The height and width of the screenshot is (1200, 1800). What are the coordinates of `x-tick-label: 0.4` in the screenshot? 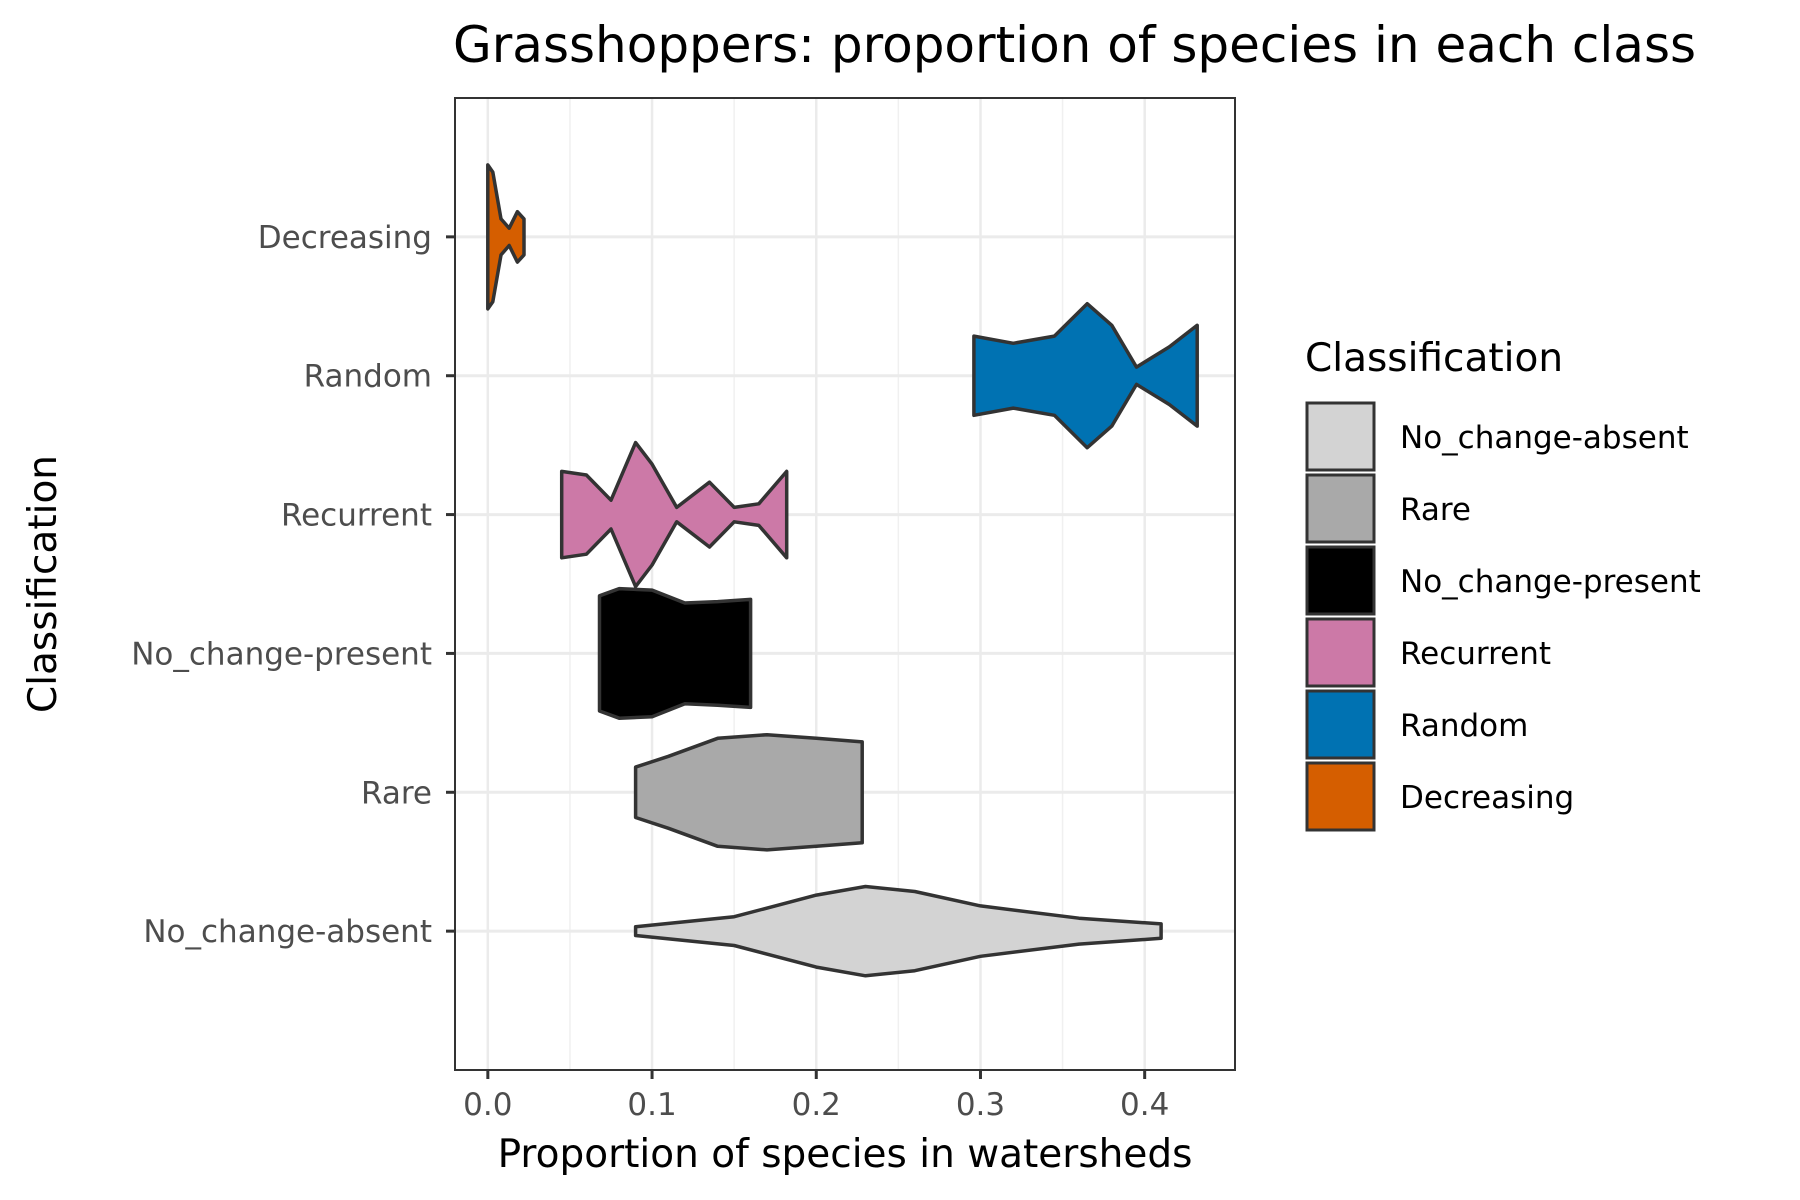 It's located at (1144, 1105).